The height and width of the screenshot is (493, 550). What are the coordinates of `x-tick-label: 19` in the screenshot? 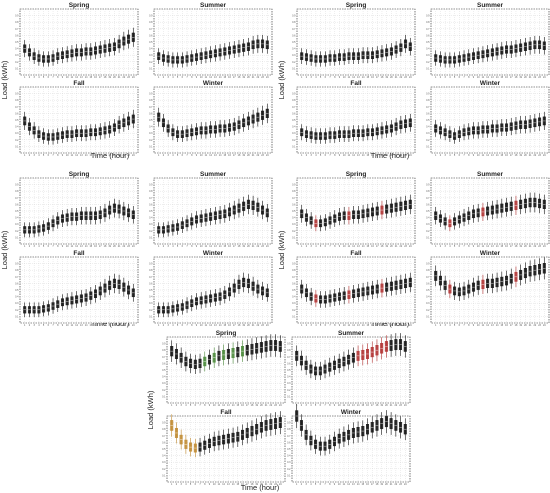 It's located at (381, 484).